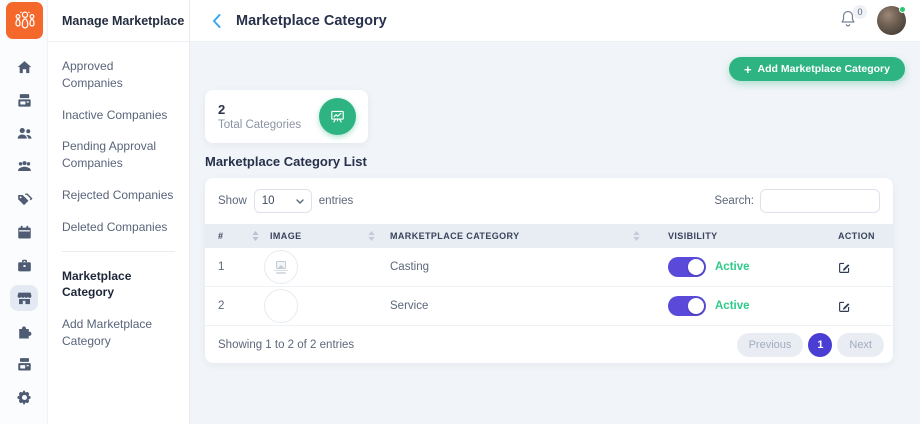  I want to click on app-logo, so click(24, 20).